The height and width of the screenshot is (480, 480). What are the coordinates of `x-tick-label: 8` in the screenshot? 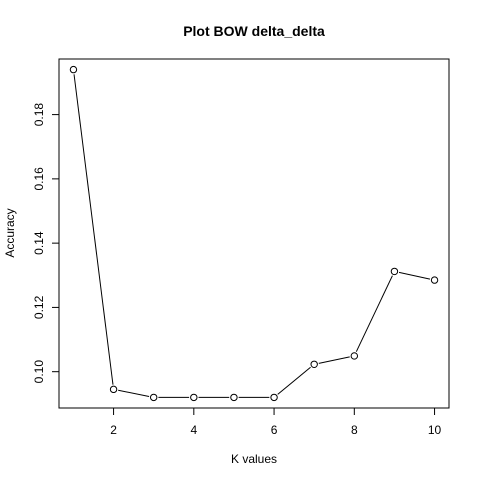 It's located at (354, 430).